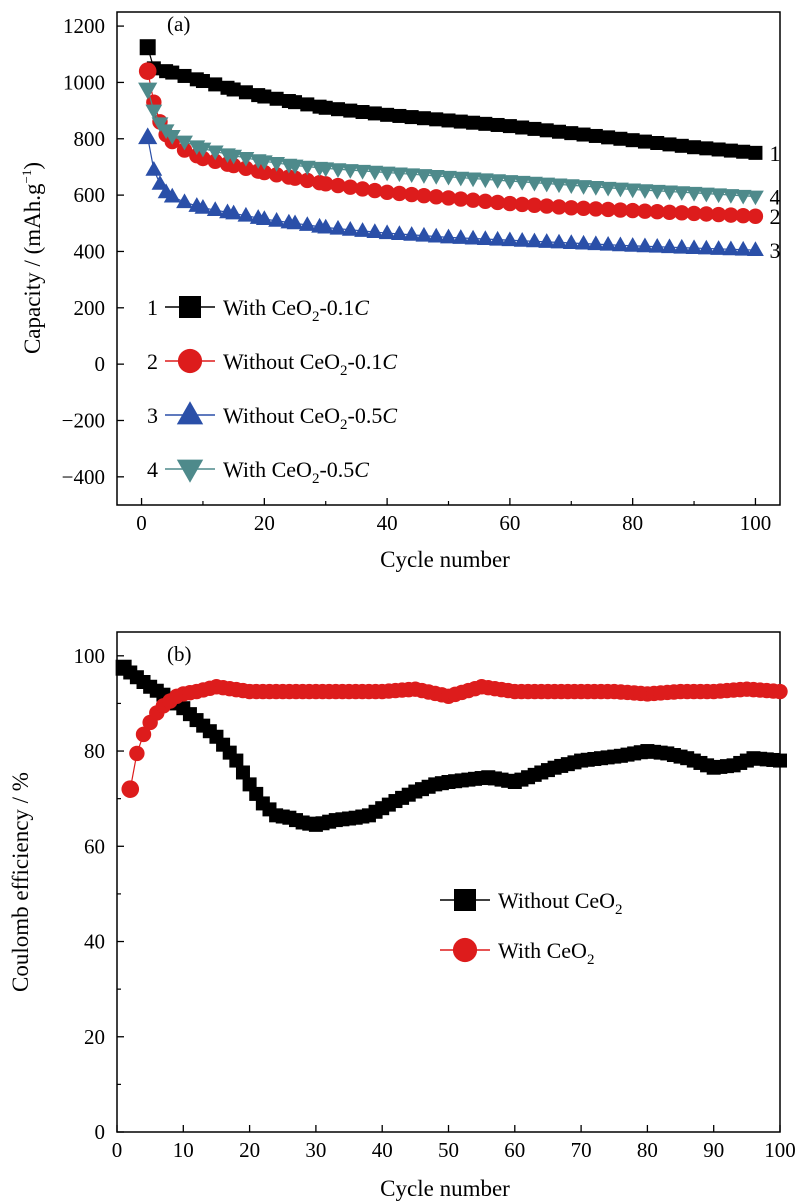 The width and height of the screenshot is (800, 1204). Describe the element at coordinates (774, 153) in the screenshot. I see `series-end-label: 1` at that location.